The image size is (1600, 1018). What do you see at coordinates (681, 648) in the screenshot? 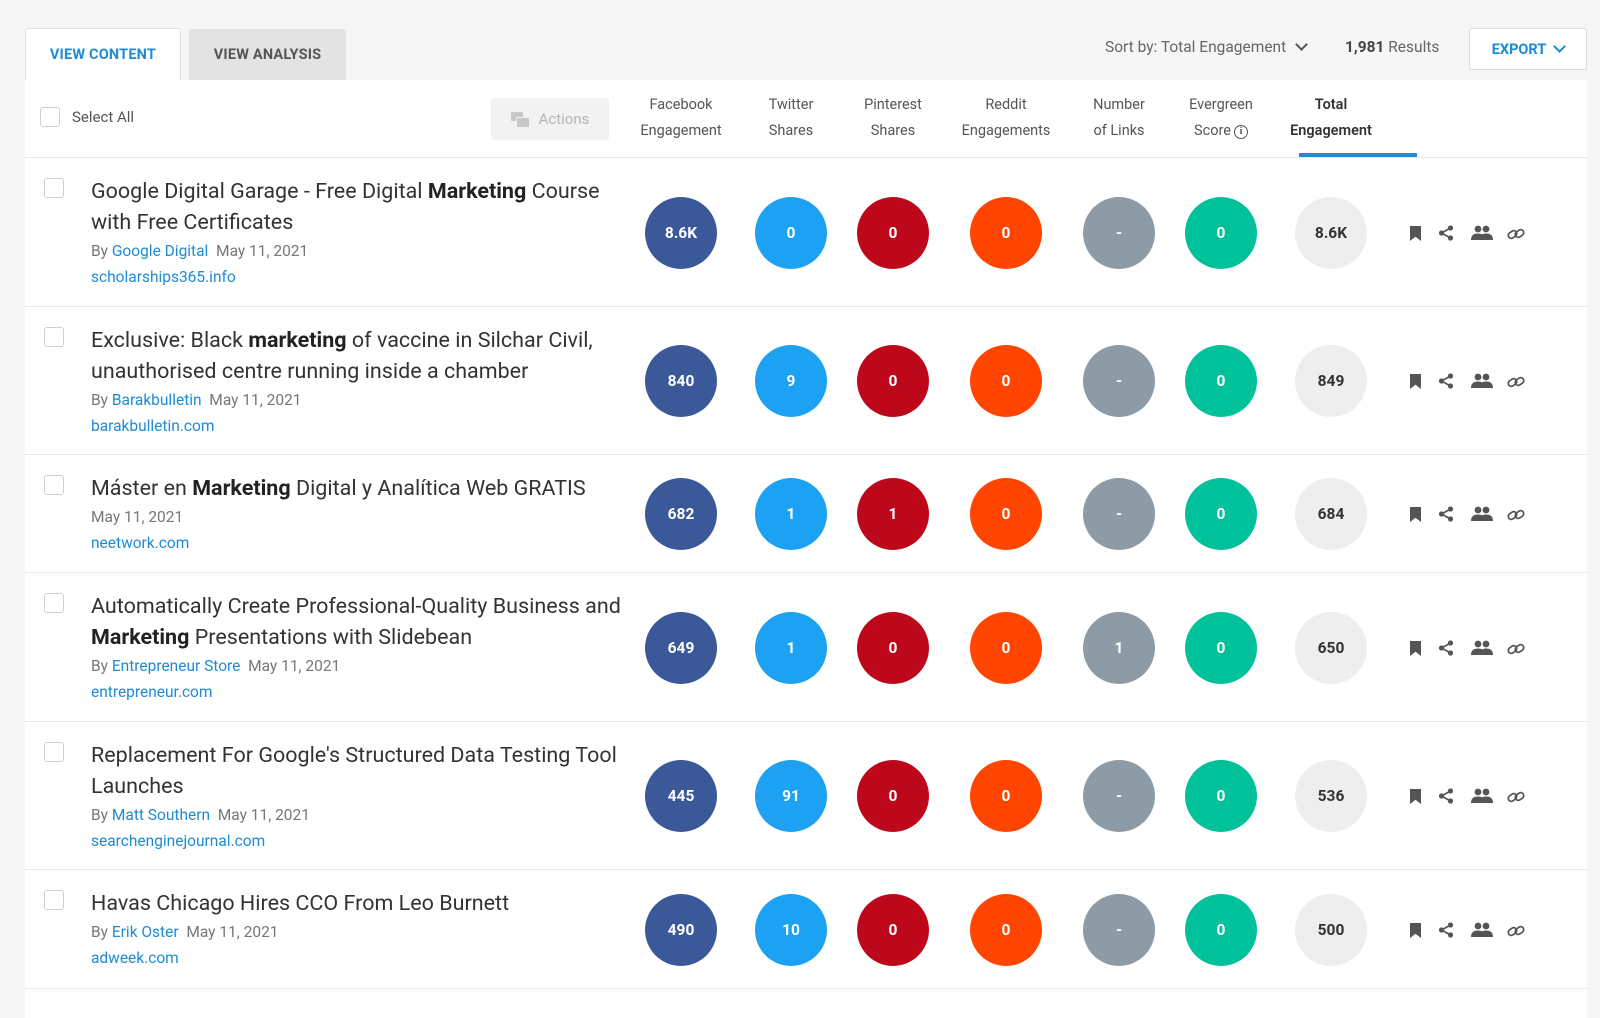
I see `facebook-engagement-value: 649` at bounding box center [681, 648].